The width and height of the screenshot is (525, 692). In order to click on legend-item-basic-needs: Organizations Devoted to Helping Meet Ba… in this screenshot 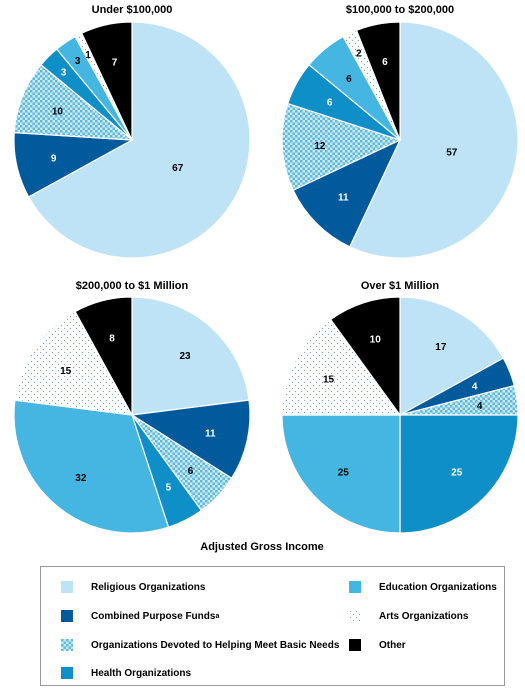, I will do `click(200, 645)`.